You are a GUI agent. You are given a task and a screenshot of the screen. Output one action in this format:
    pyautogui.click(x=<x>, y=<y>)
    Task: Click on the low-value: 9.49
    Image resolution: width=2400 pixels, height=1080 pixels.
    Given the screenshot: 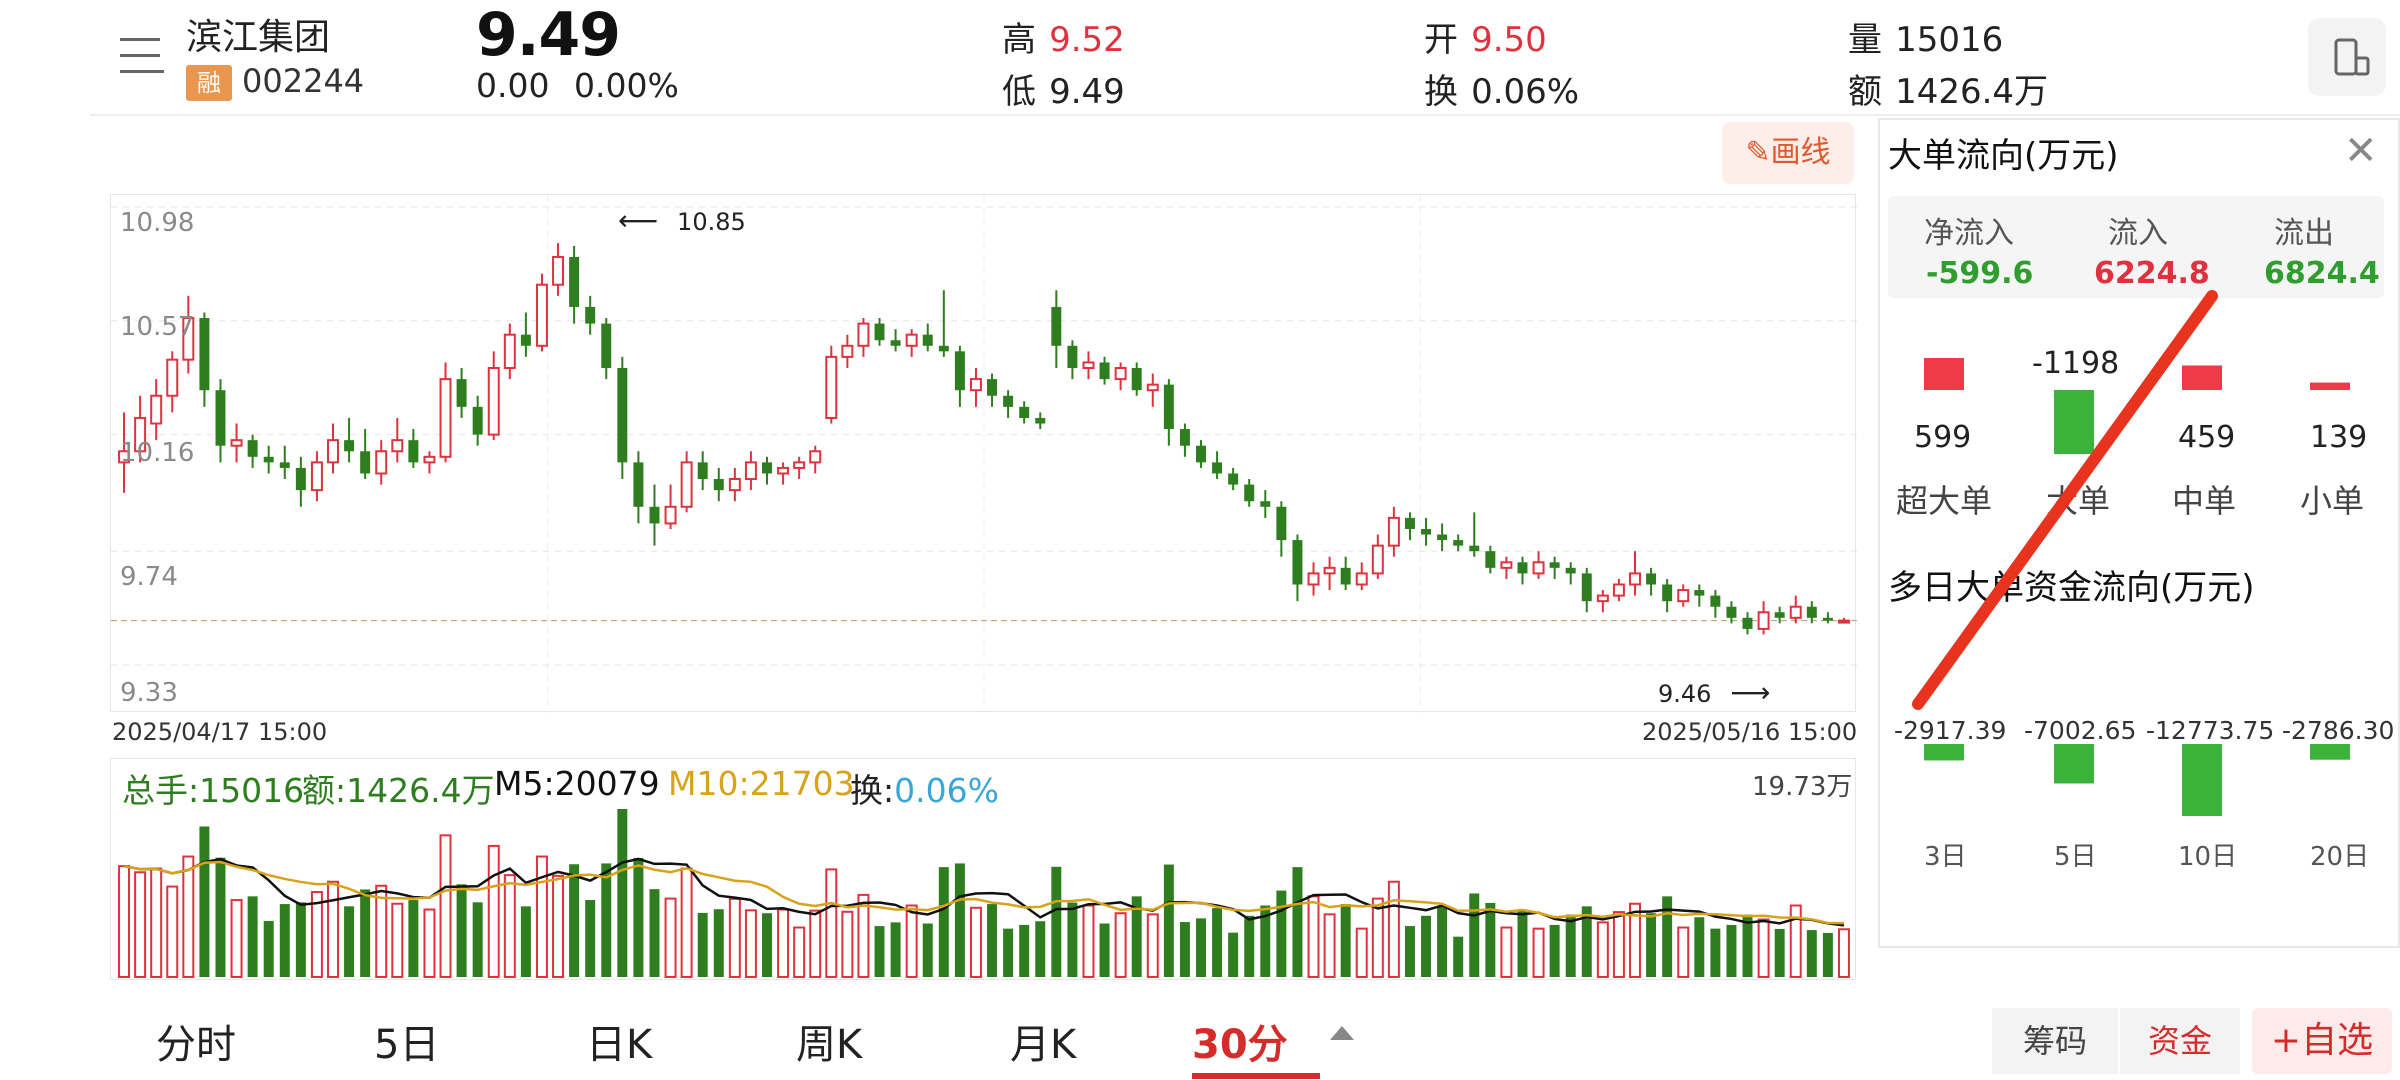 What is the action you would take?
    pyautogui.click(x=1087, y=92)
    